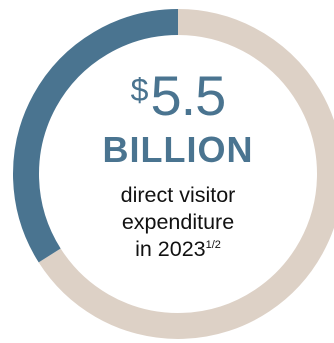 This screenshot has height=343, width=334. What do you see at coordinates (139, 90) in the screenshot?
I see `currency-symbol: $` at bounding box center [139, 90].